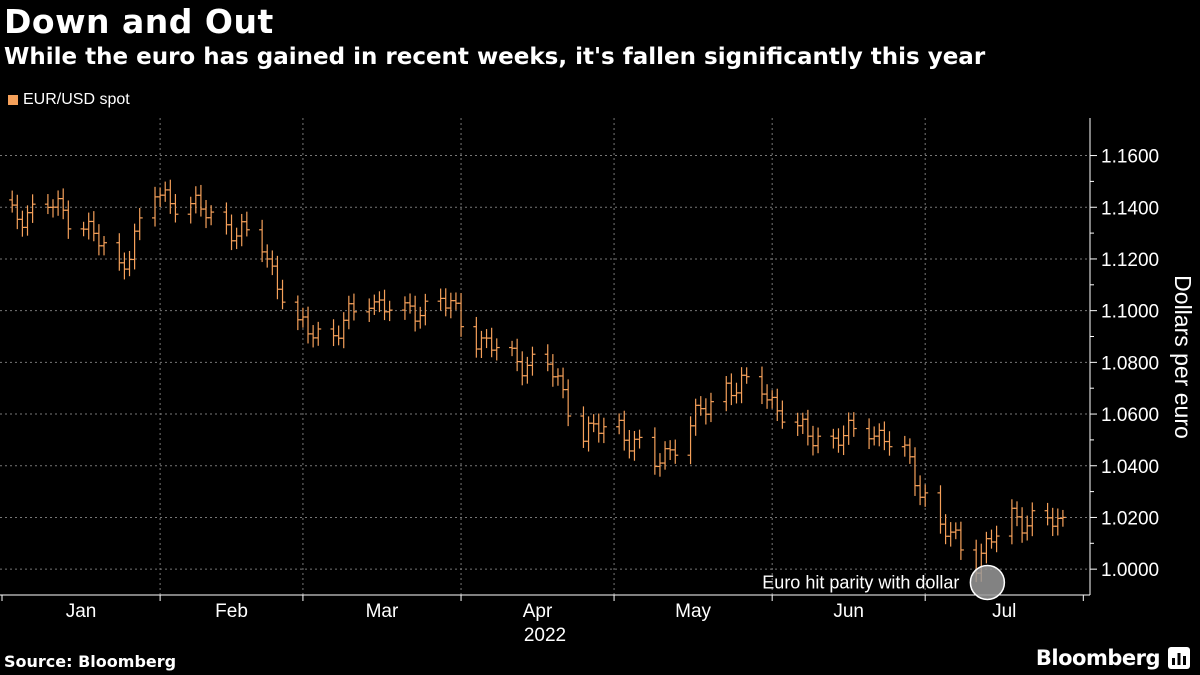 The image size is (1200, 675). Describe the element at coordinates (231, 611) in the screenshot. I see `x-month-label: Feb` at that location.